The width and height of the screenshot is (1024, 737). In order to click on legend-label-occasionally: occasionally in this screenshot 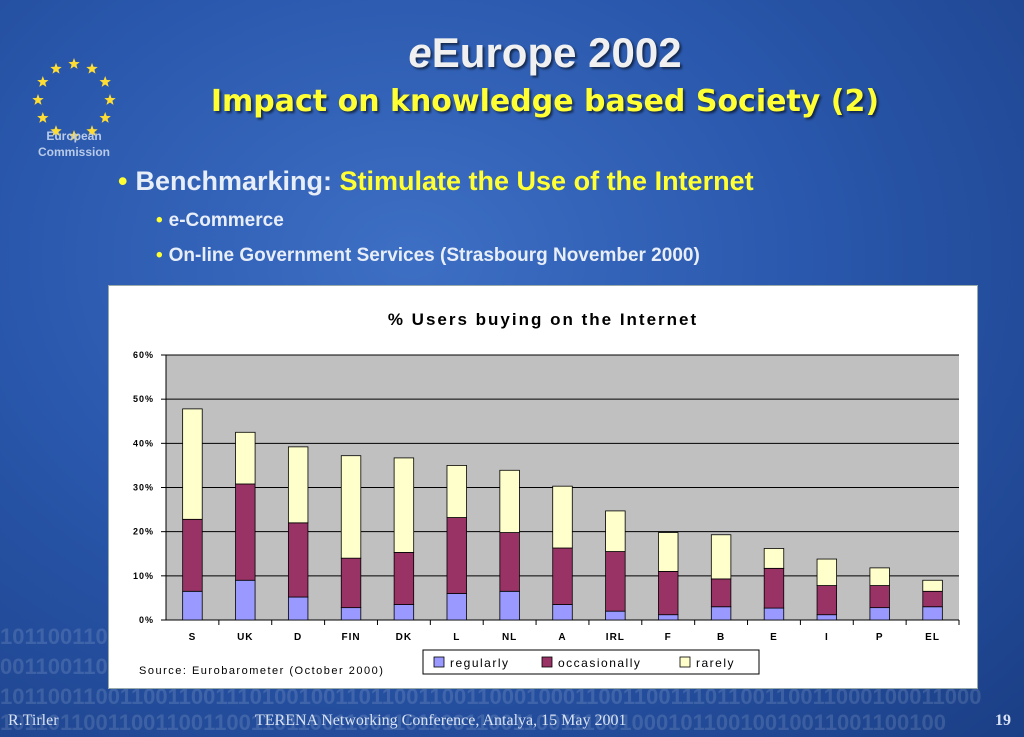, I will do `click(599, 663)`.